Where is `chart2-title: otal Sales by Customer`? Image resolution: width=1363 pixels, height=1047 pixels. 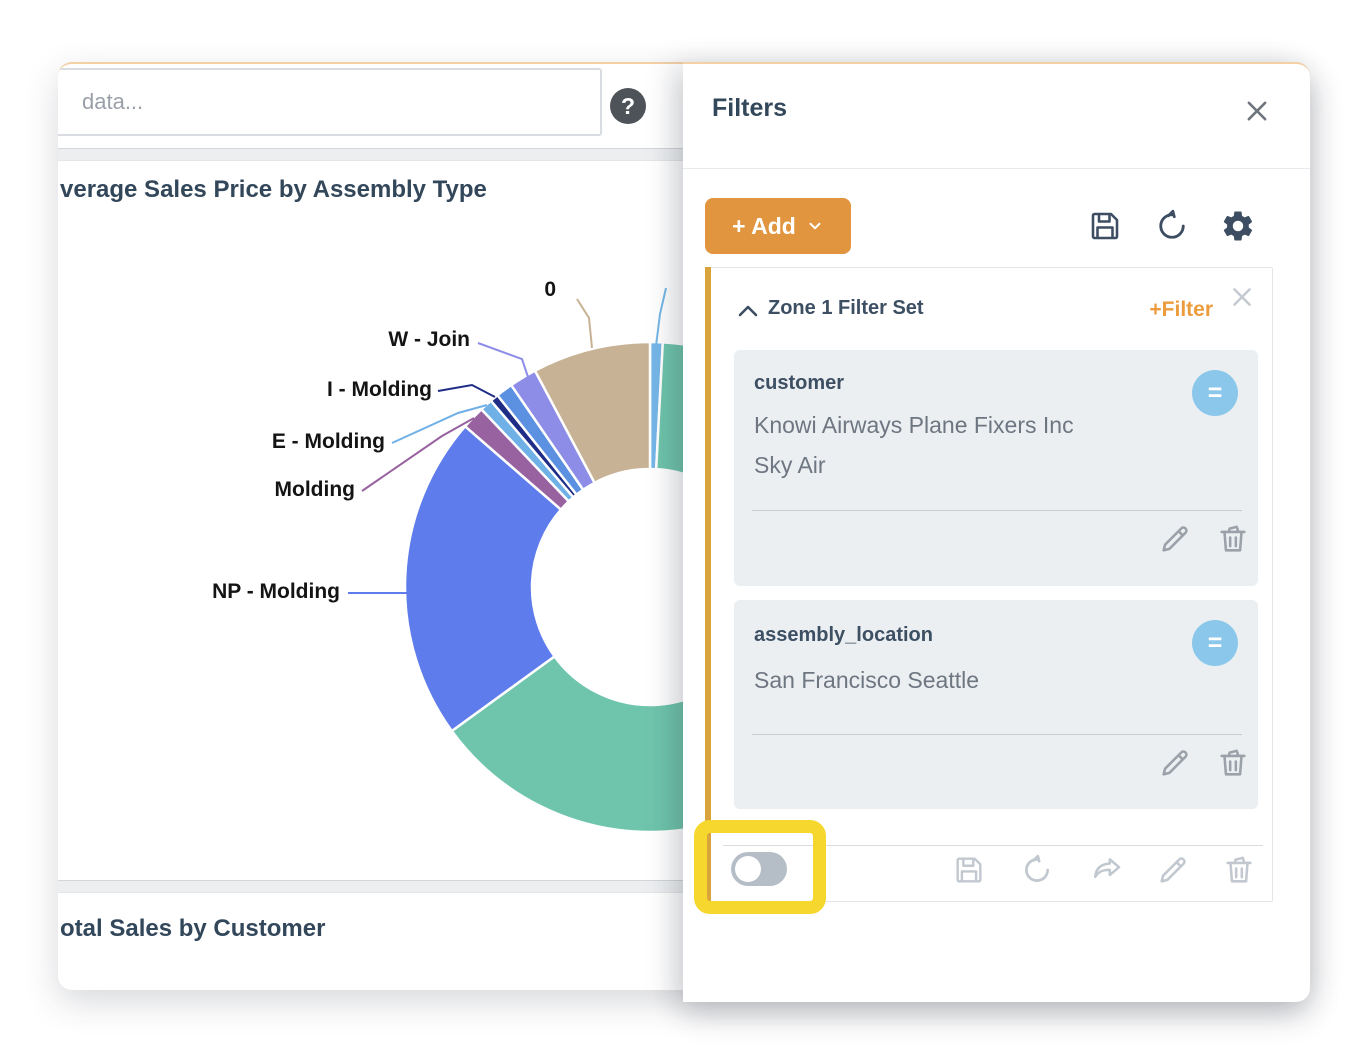
chart2-title: otal Sales by Customer is located at coordinates (193, 928).